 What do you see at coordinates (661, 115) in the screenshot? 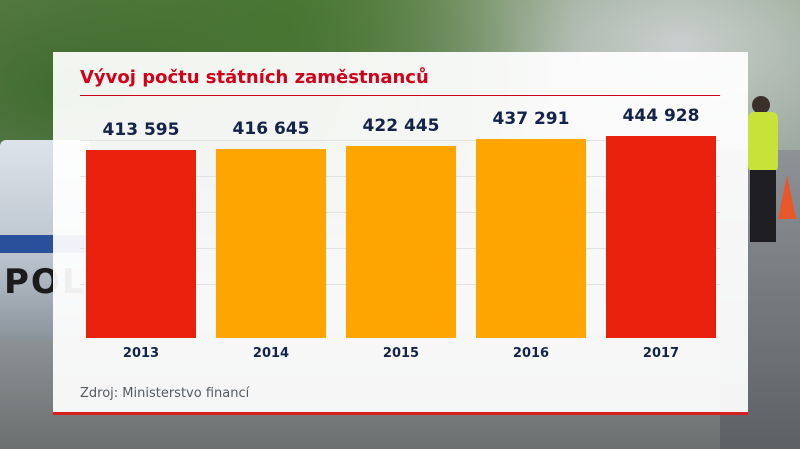
I see `value-label-2017: 444 928` at bounding box center [661, 115].